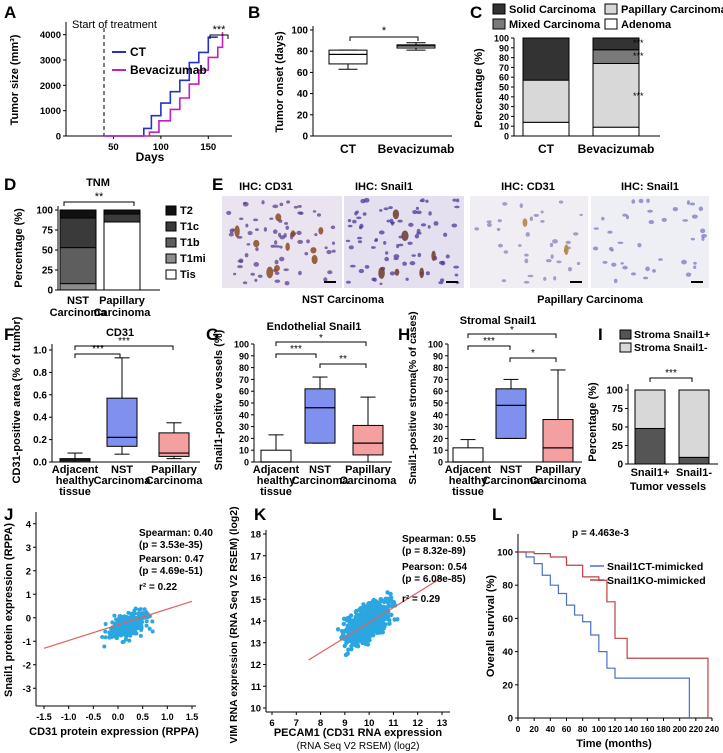 This screenshot has width=723, height=753. Describe the element at coordinates (10, 12) in the screenshot. I see `panel-a-letter: A` at that location.